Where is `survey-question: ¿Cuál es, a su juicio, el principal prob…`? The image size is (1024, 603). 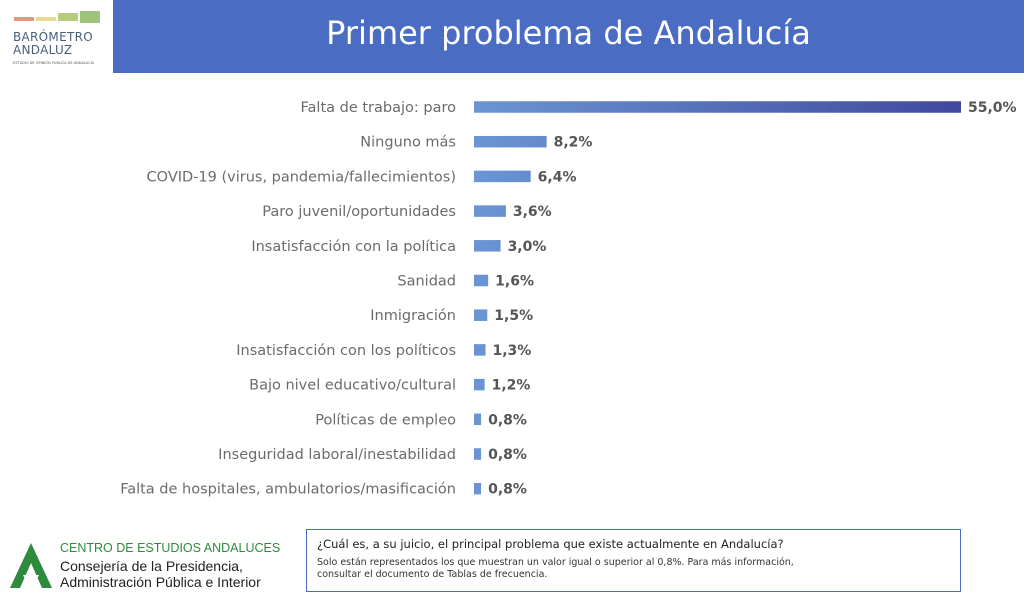 survey-question: ¿Cuál es, a su juicio, el principal prob… is located at coordinates (550, 544).